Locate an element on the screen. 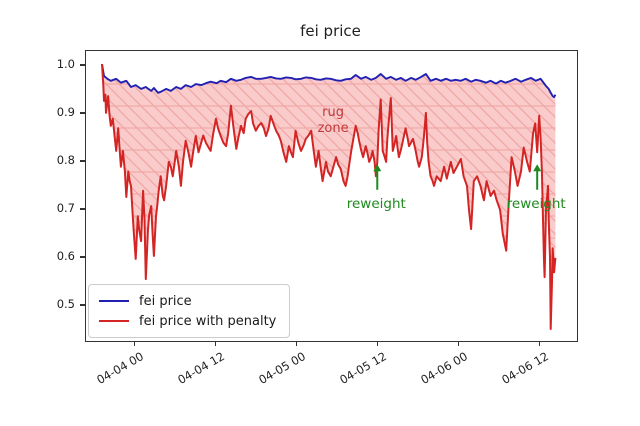 The image size is (640, 426). y-tick-label: 0.6 is located at coordinates (65, 255).